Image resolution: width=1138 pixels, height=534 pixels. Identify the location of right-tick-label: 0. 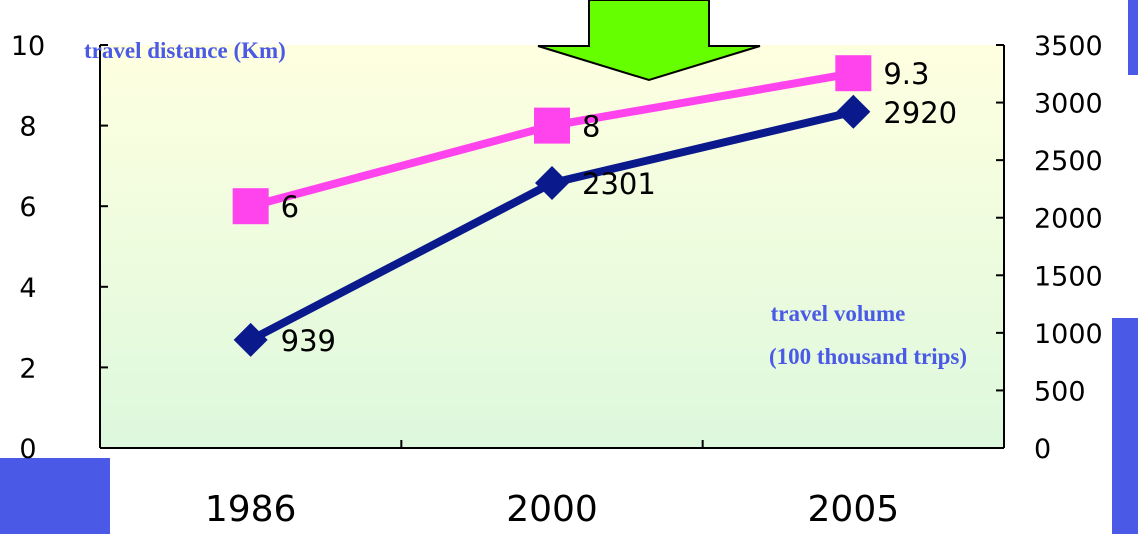
(1042, 449).